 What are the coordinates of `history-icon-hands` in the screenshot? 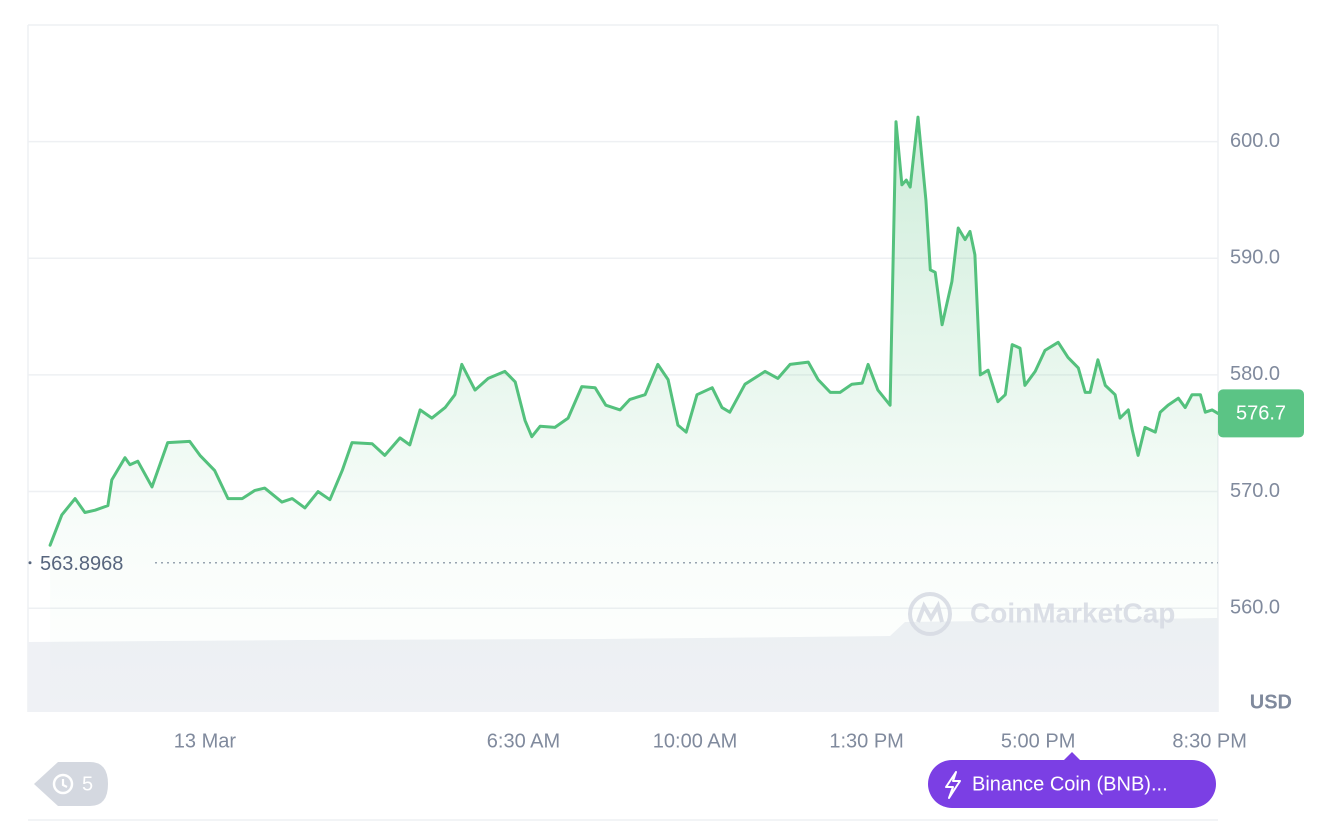 It's located at (64, 783).